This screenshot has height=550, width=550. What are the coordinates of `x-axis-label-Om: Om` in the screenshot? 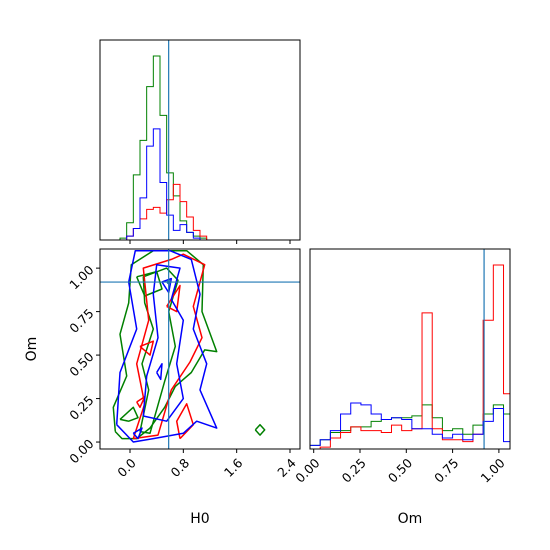 It's located at (410, 519).